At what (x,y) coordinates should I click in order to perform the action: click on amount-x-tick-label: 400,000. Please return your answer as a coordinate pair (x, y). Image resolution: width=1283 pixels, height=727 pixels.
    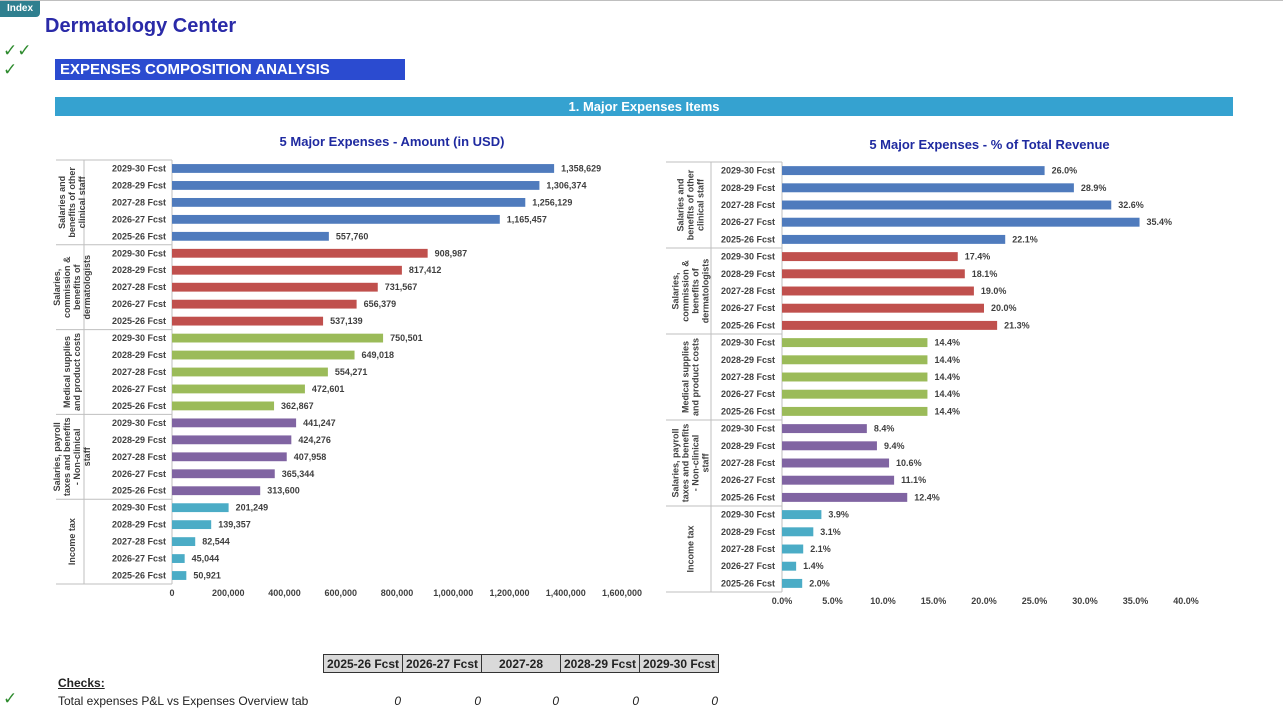
    Looking at the image, I should click on (284, 593).